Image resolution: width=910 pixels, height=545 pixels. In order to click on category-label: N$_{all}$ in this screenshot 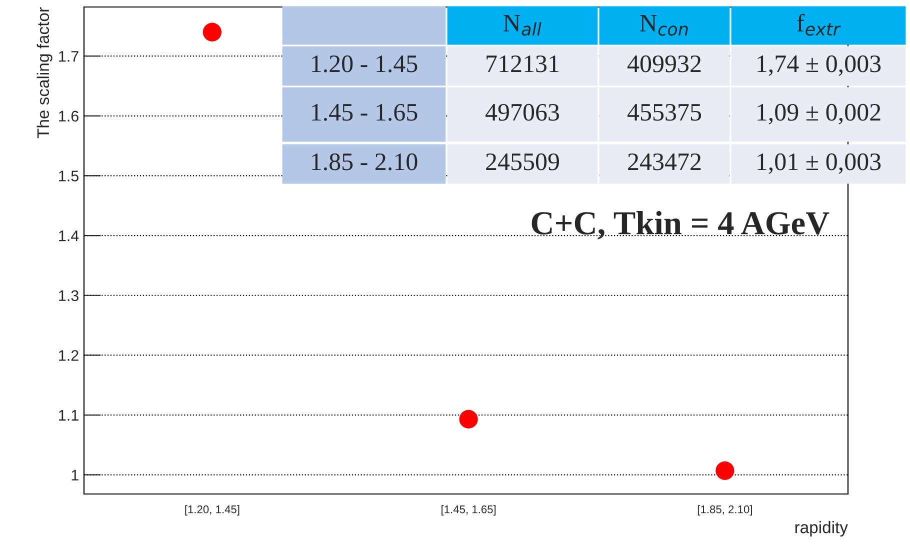, I will do `click(522, 25)`.